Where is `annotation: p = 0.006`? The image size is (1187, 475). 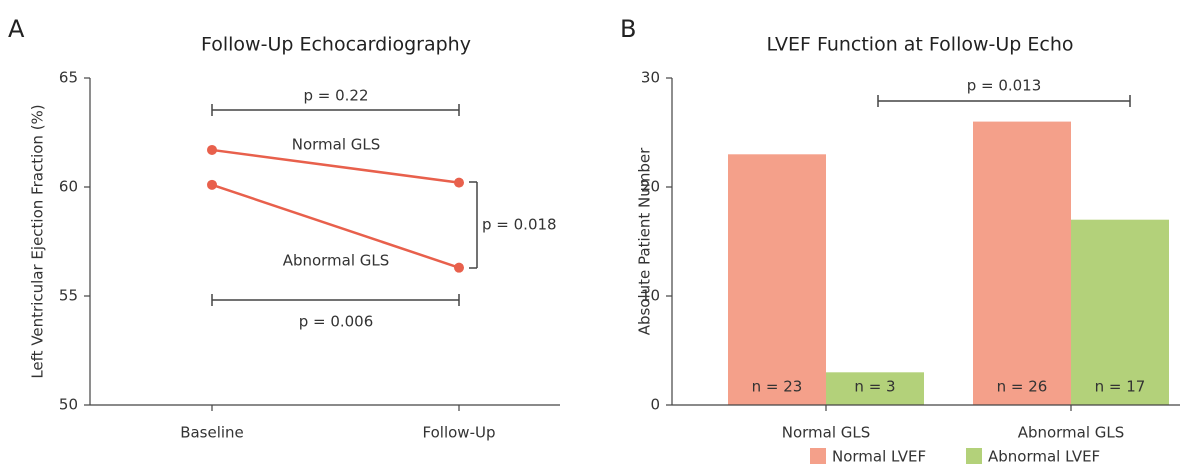
annotation: p = 0.006 is located at coordinates (336, 322).